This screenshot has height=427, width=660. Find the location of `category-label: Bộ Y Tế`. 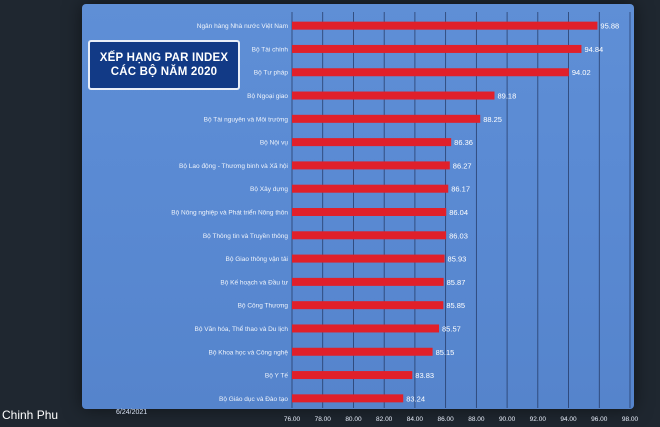

category-label: Bộ Y Tế is located at coordinates (277, 375).